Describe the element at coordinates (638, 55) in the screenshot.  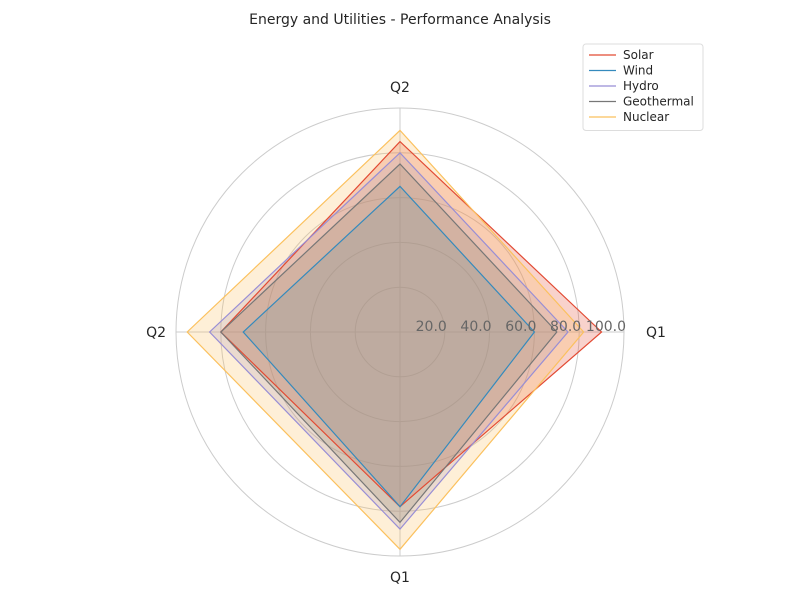
I see `legend-label-solar: Solar` at that location.